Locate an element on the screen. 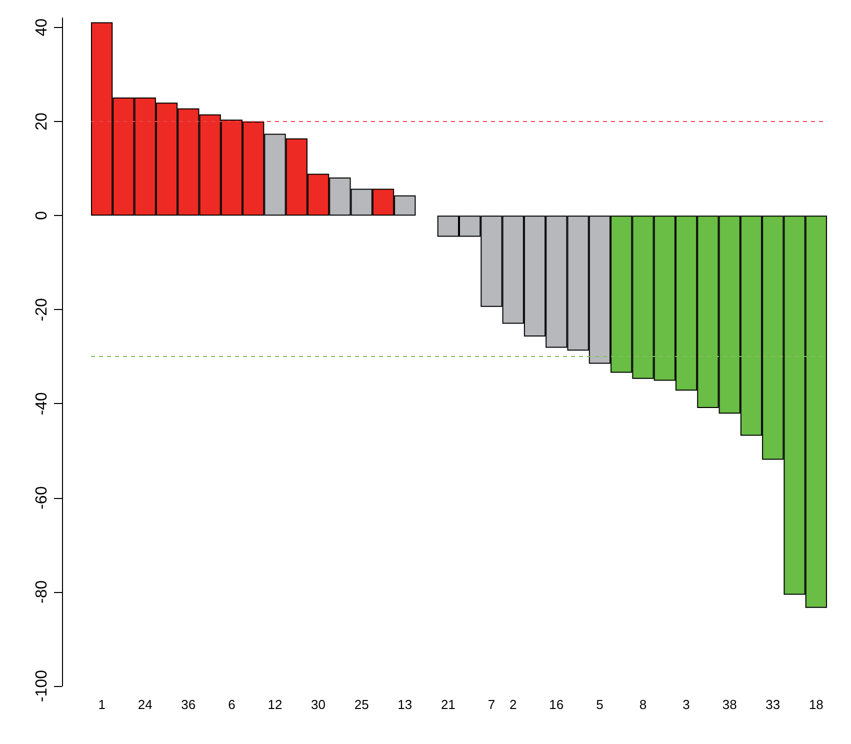 This screenshot has height=744, width=851. x-tick-label: 33 is located at coordinates (773, 704).